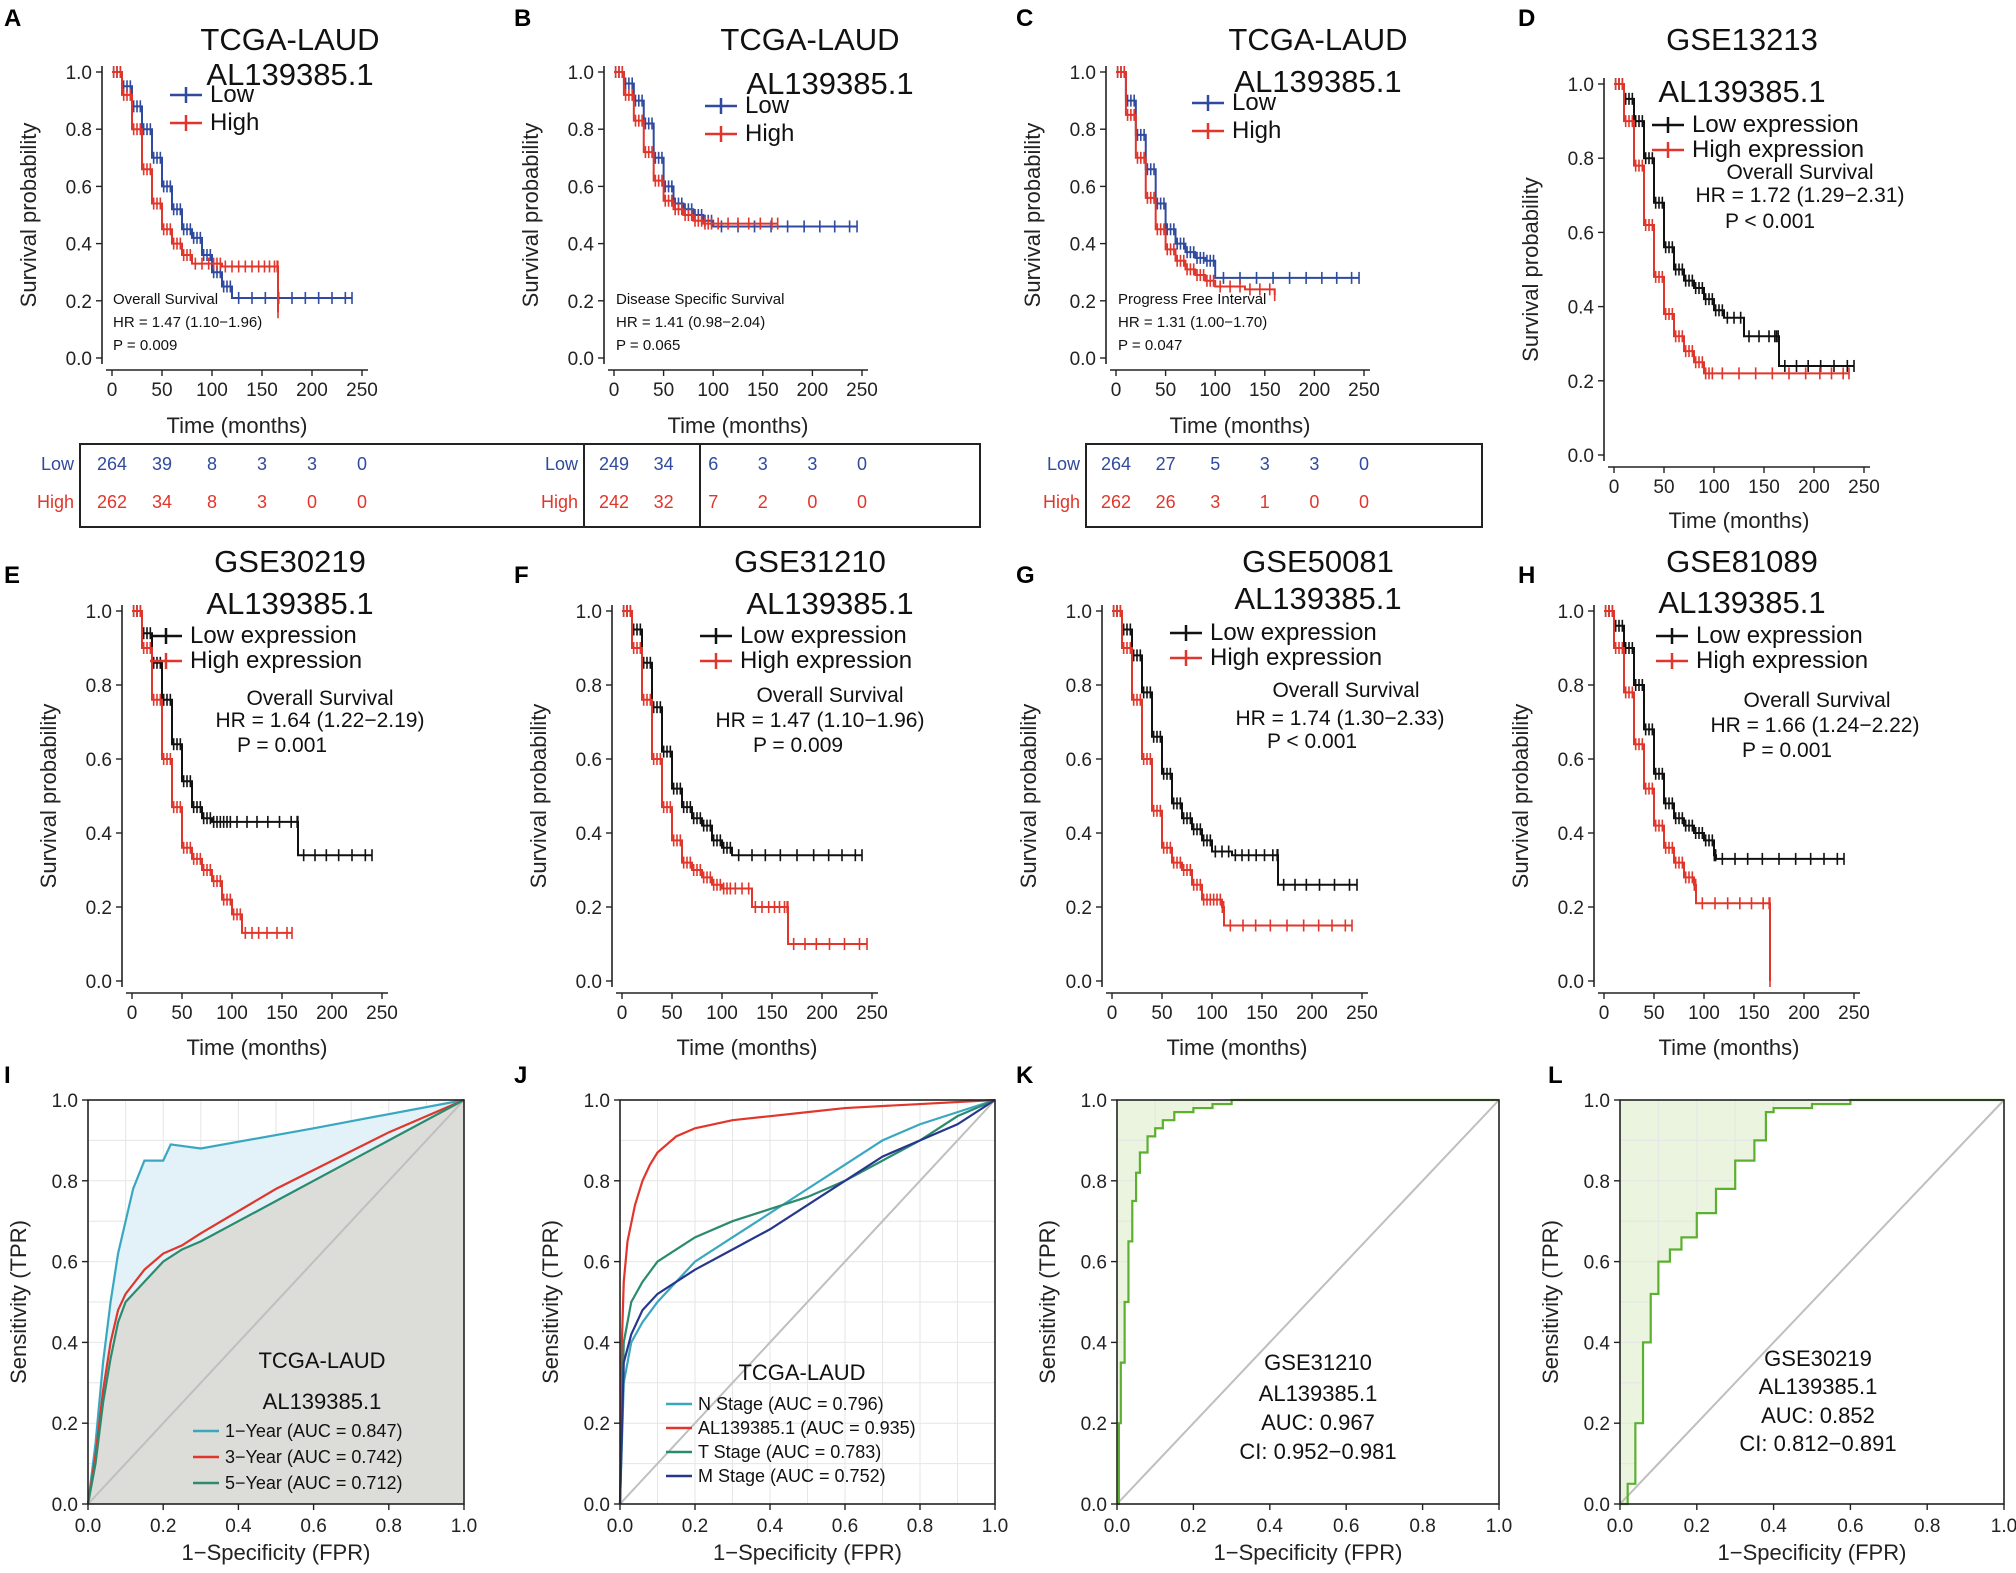 Image resolution: width=2016 pixels, height=1573 pixels. Describe the element at coordinates (1064, 464) in the screenshot. I see `risk-row-label: Low` at that location.